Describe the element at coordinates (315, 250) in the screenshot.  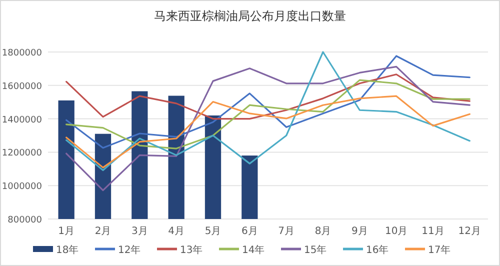
I see `legend-label: 15年` at that location.